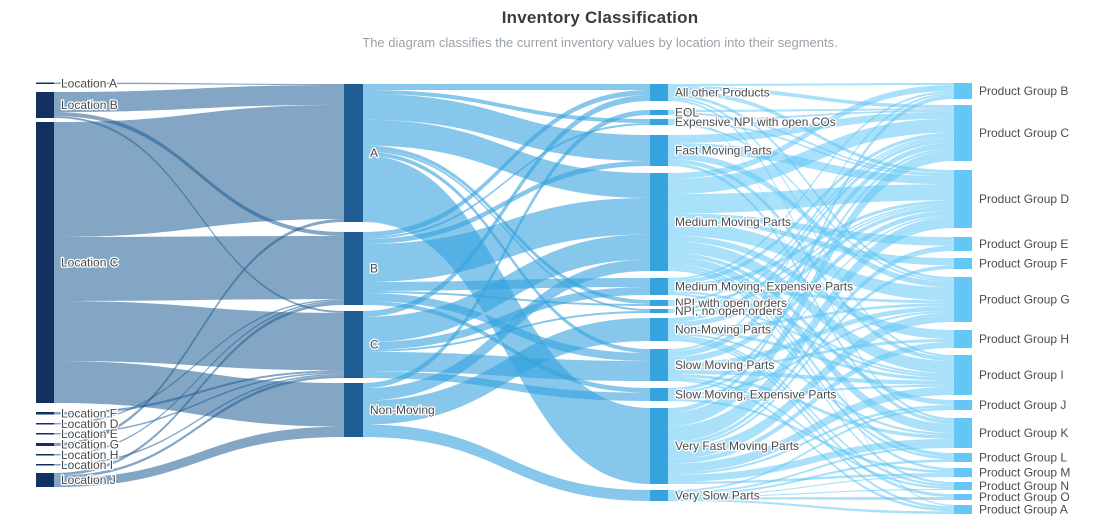 The width and height of the screenshot is (1120, 528). Describe the element at coordinates (1024, 199) in the screenshot. I see `label-product-group-d: Product Group D` at that location.